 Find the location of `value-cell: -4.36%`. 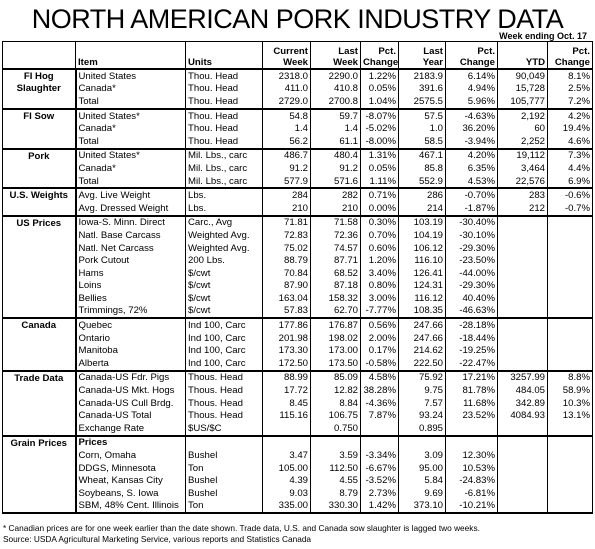

value-cell: -4.36% is located at coordinates (379, 403).